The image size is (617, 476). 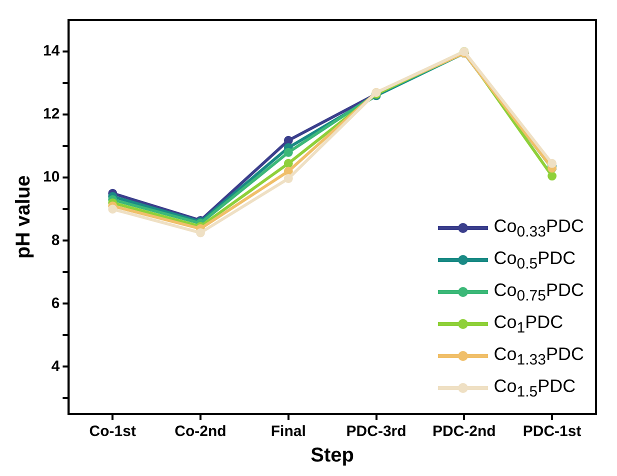 What do you see at coordinates (376, 431) in the screenshot?
I see `x-tick-label: PDC-3rd` at bounding box center [376, 431].